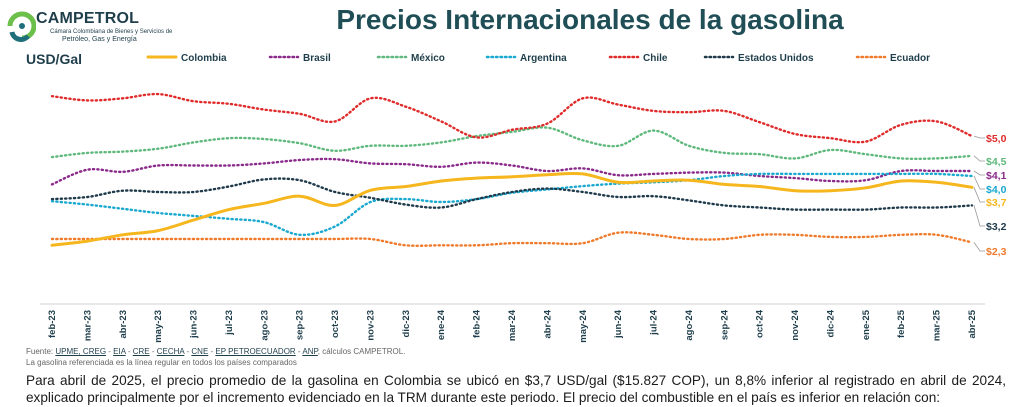  What do you see at coordinates (972, 323) in the screenshot?
I see `x-tick-label: abr-25` at bounding box center [972, 323].